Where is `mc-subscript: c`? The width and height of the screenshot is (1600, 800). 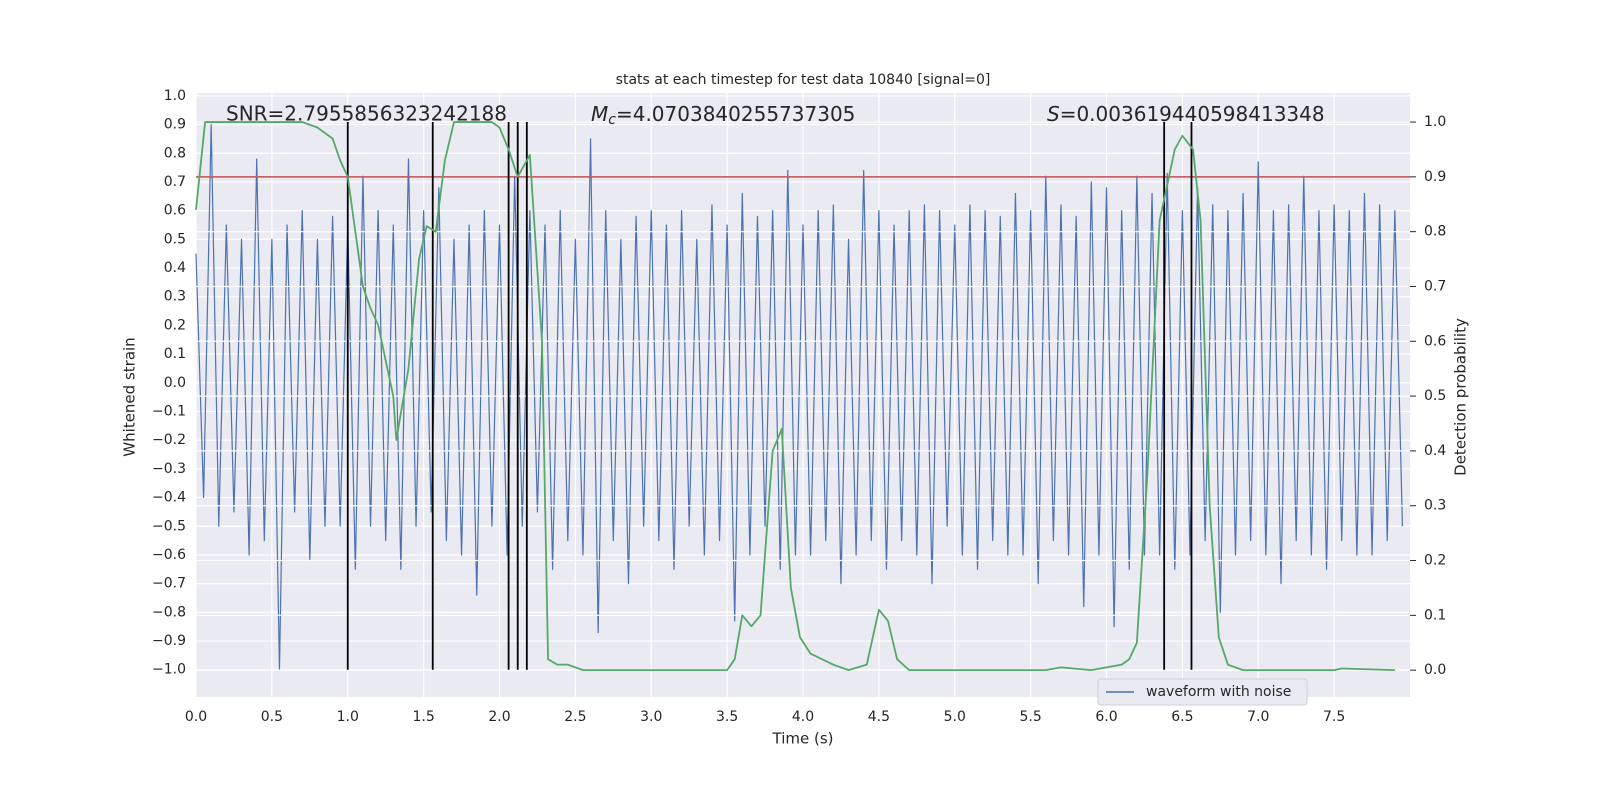 mc-subscript: c is located at coordinates (612, 120).